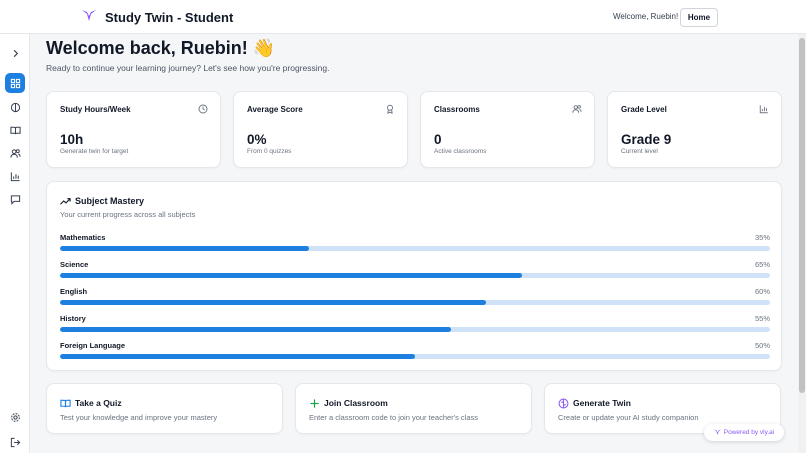 Image resolution: width=806 pixels, height=453 pixels. I want to click on sidebar-item-messages, so click(15, 199).